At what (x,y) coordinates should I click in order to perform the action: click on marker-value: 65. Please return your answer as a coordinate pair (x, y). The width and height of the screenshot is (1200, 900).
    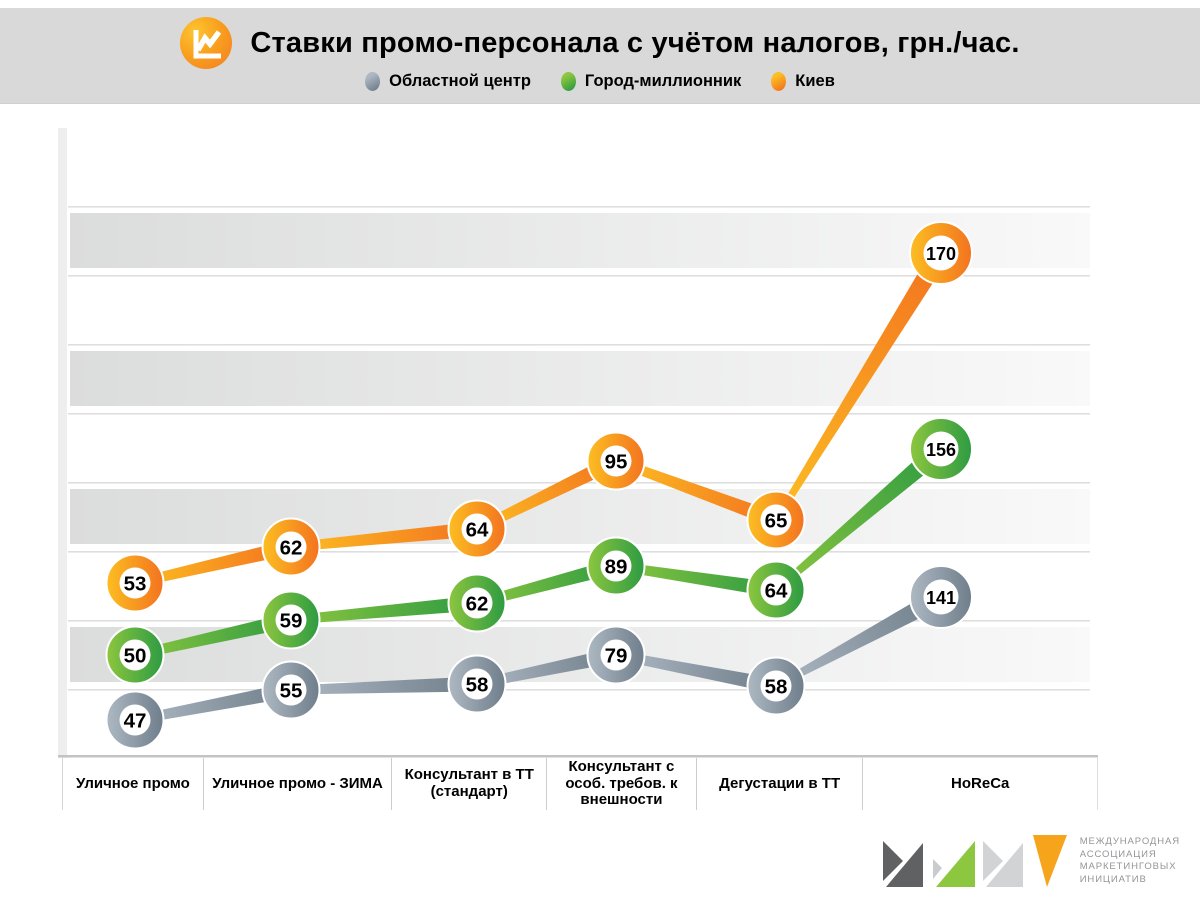
    Looking at the image, I should click on (776, 521).